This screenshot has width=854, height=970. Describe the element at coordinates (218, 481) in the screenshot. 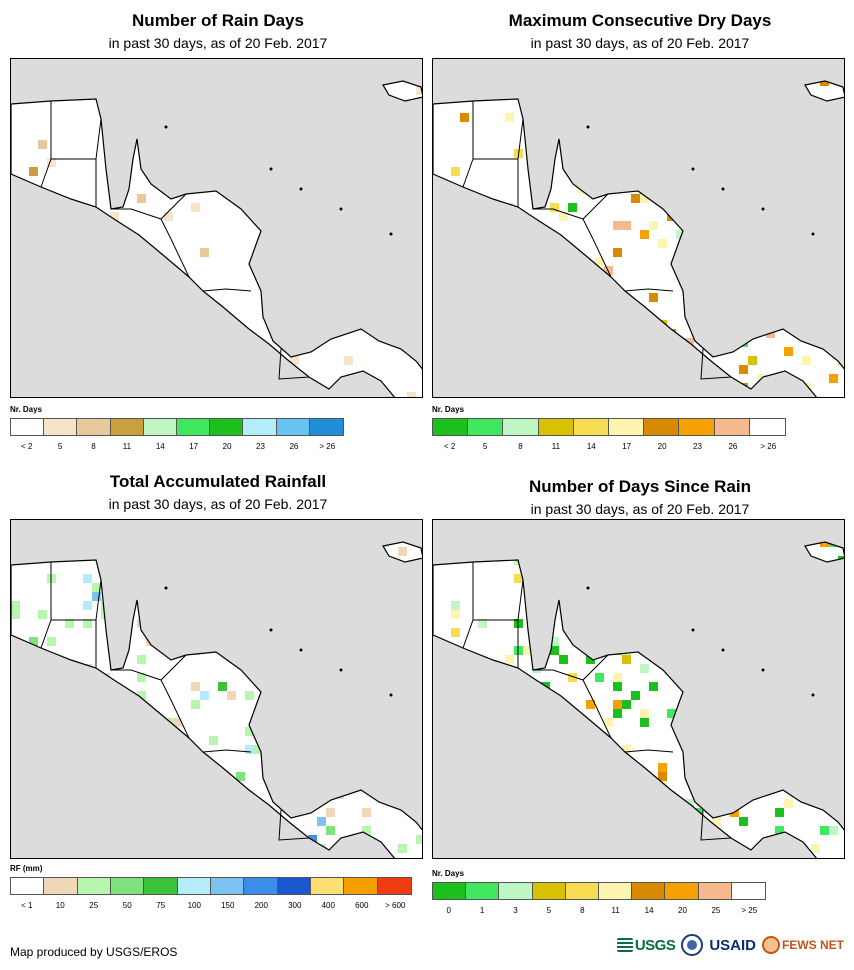

I see `panel-title: Total Accumulated Rainfall` at that location.